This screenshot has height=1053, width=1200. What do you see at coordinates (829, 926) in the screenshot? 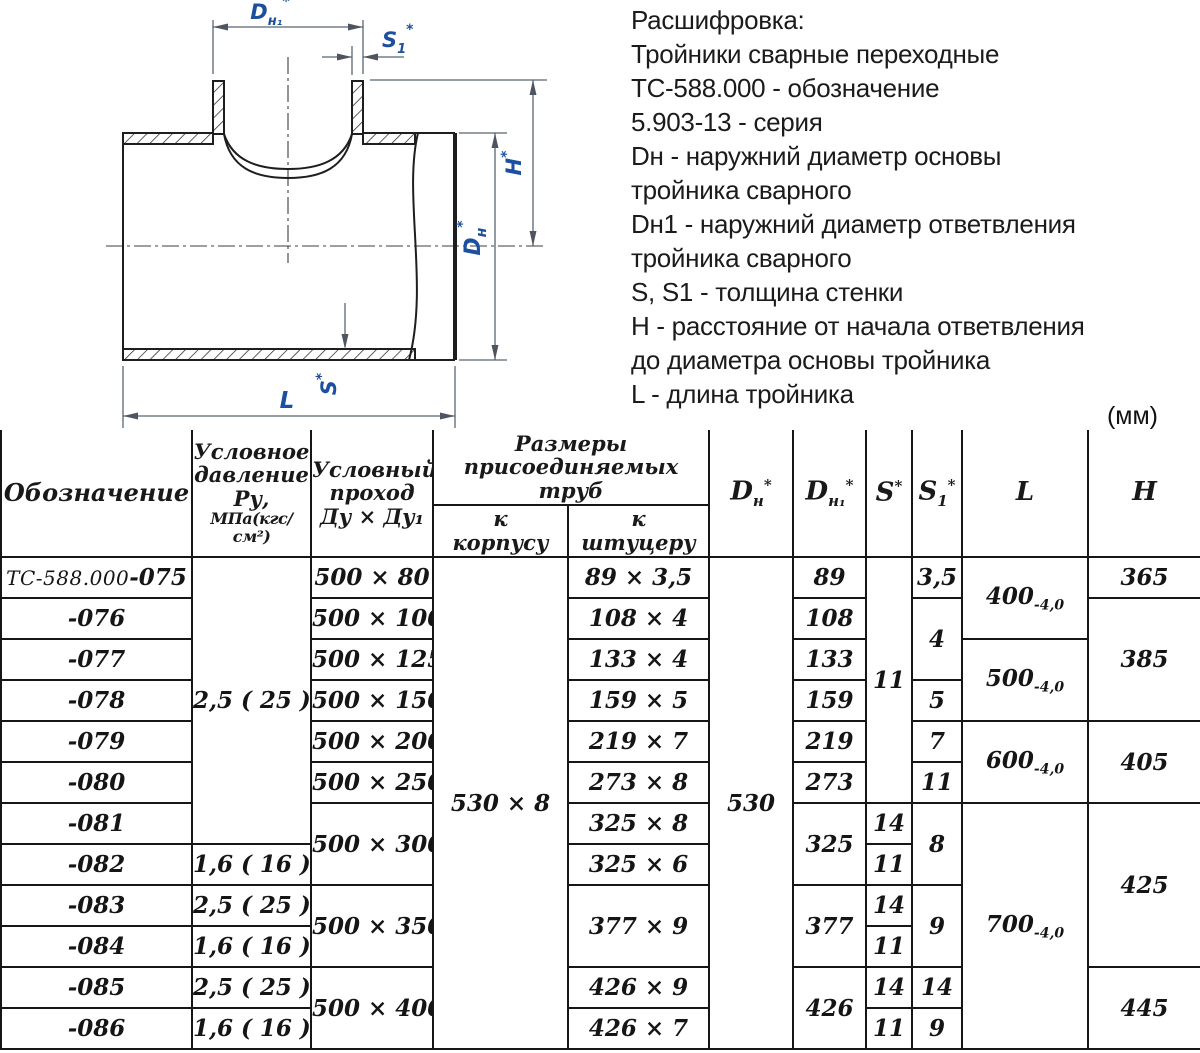
I see `cell-dn1-8: 377` at bounding box center [829, 926].